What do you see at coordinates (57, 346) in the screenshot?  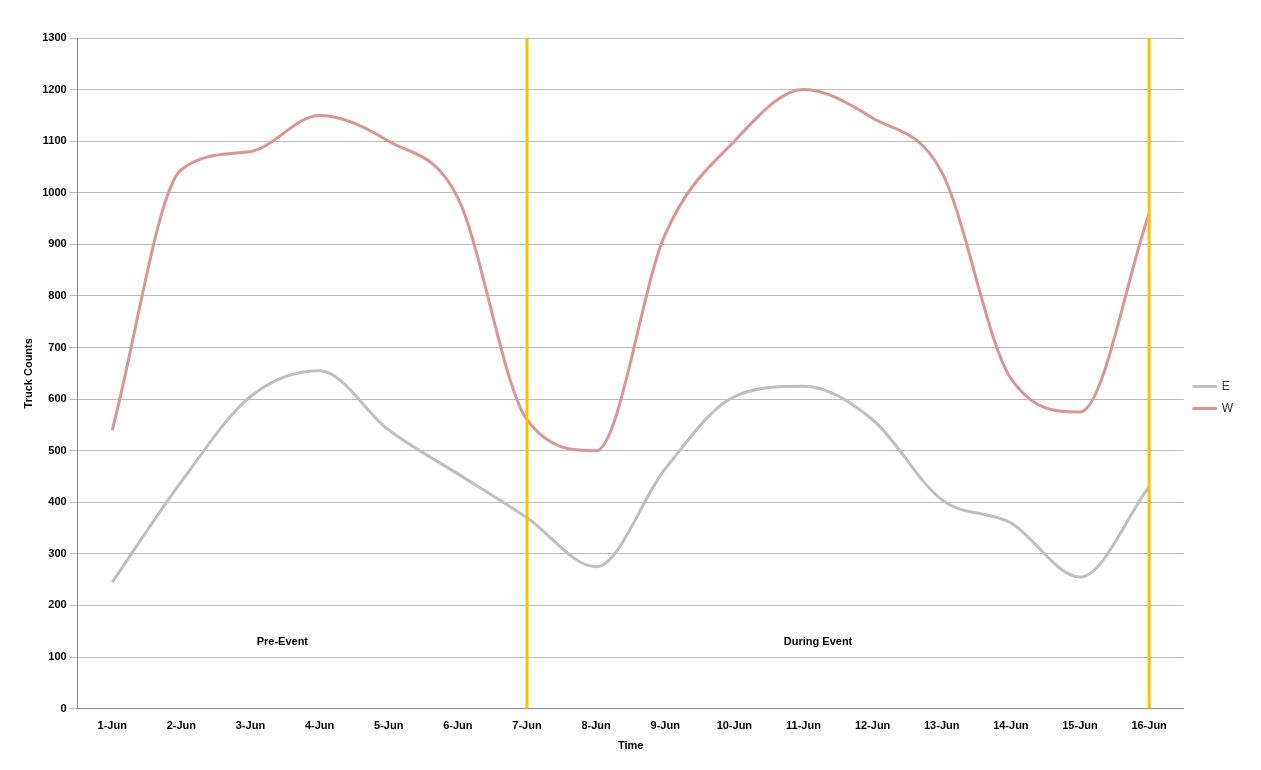 I see `y-tick-label: 700` at bounding box center [57, 346].